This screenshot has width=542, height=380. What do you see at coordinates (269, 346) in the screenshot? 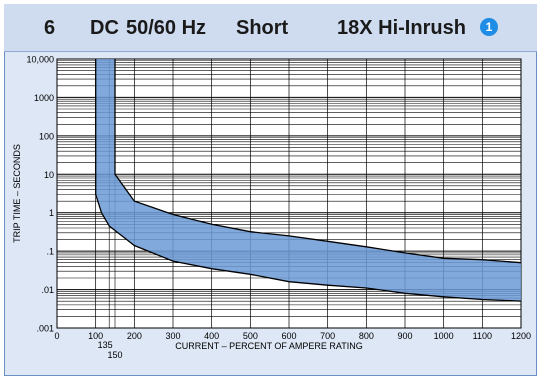
I see `x-axis-label: CURRENT – PERCENT OF AMPERE RATING` at bounding box center [269, 346].